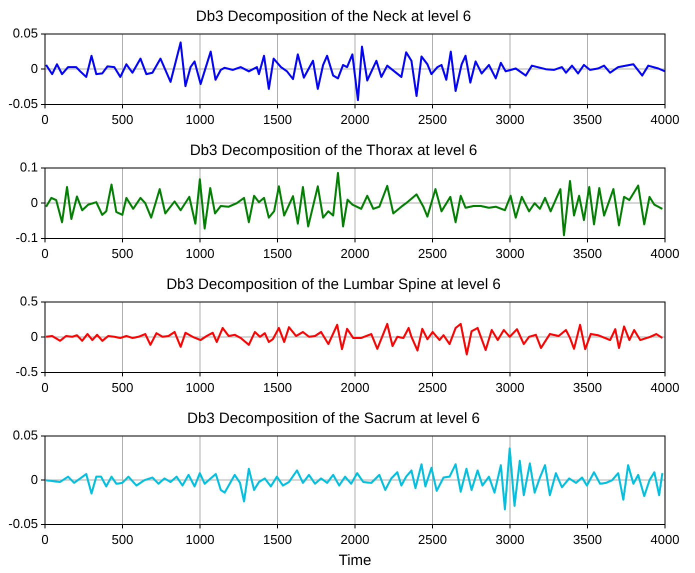 The height and width of the screenshot is (573, 695). I want to click on chart-title: Db3 Decomposition of the Sacrum at level 6, so click(333, 419).